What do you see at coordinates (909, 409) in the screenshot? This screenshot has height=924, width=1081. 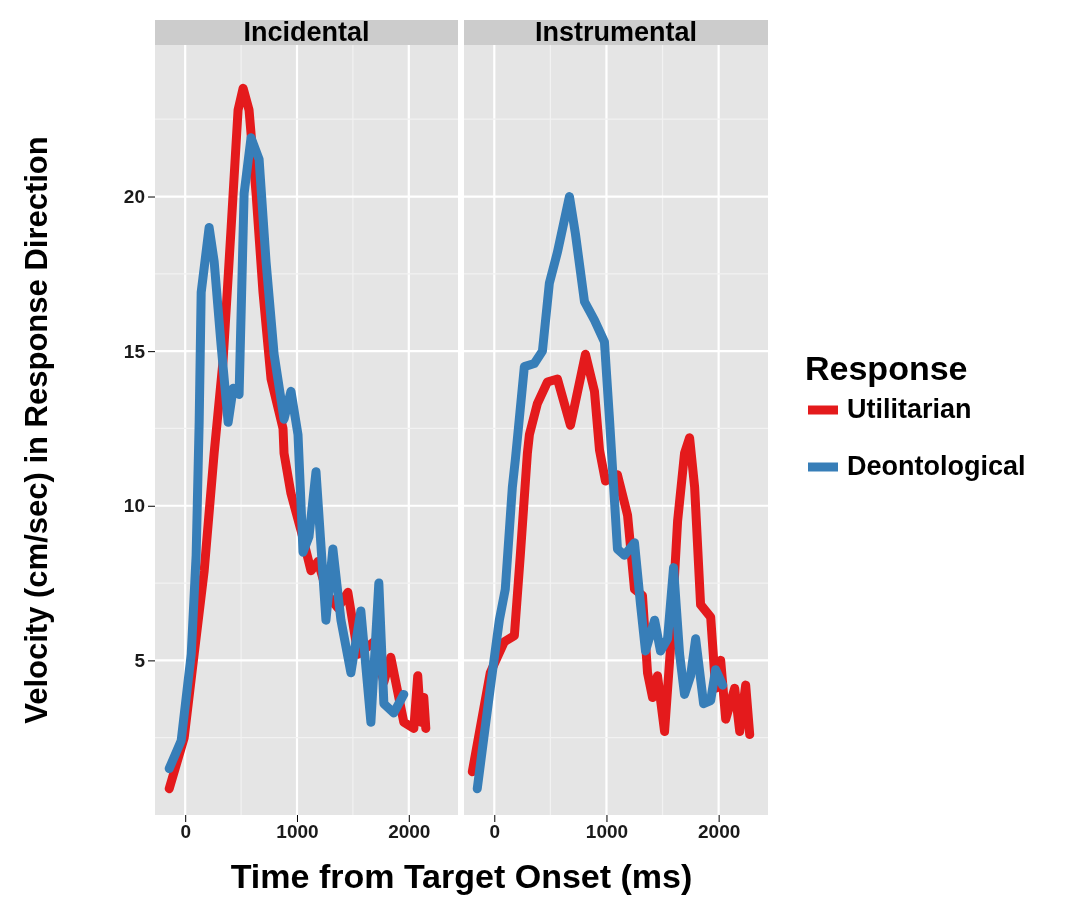 I see `legend-label: Utilitarian` at bounding box center [909, 409].